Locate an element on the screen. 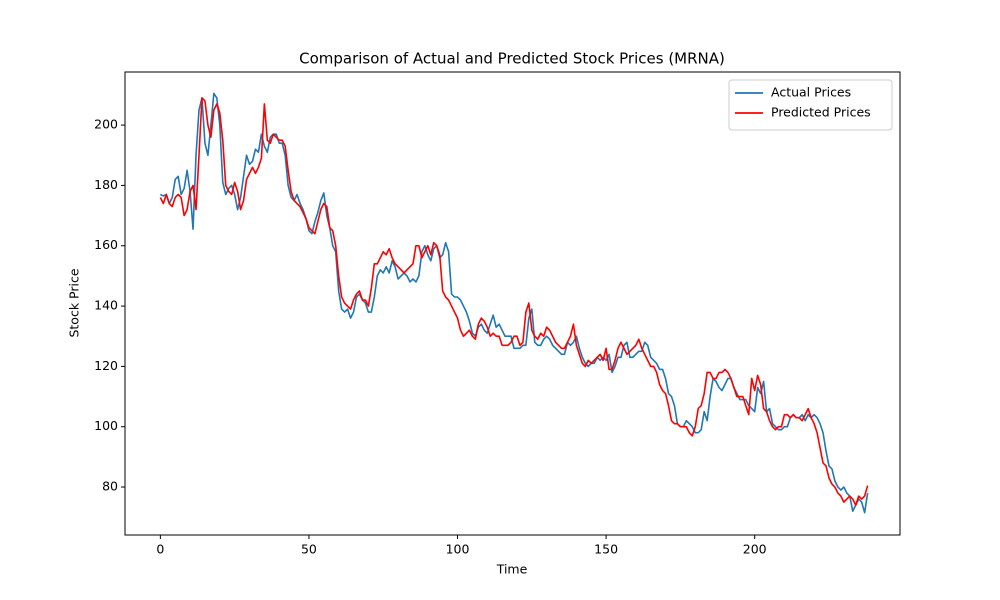  x-tick-label: 100 is located at coordinates (458, 549).